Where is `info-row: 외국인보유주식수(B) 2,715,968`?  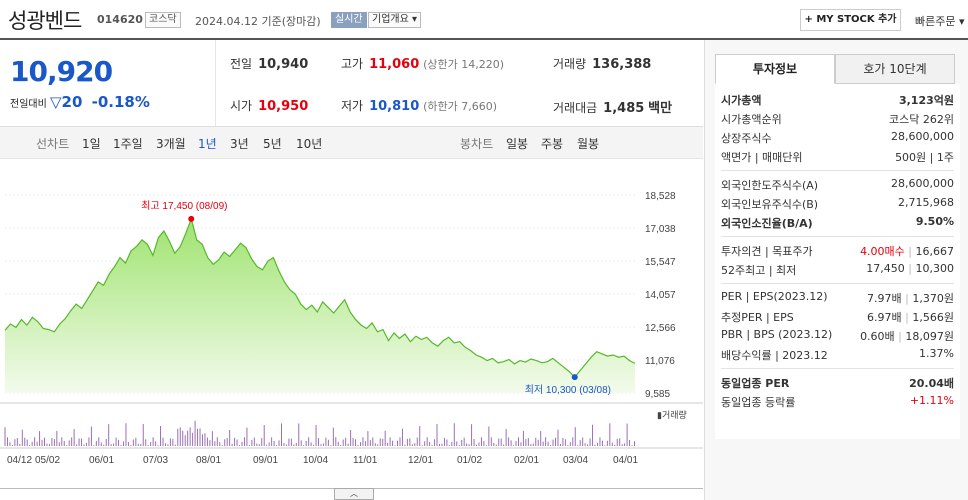 info-row: 외국인보유주식수(B) 2,715,968 is located at coordinates (837, 203).